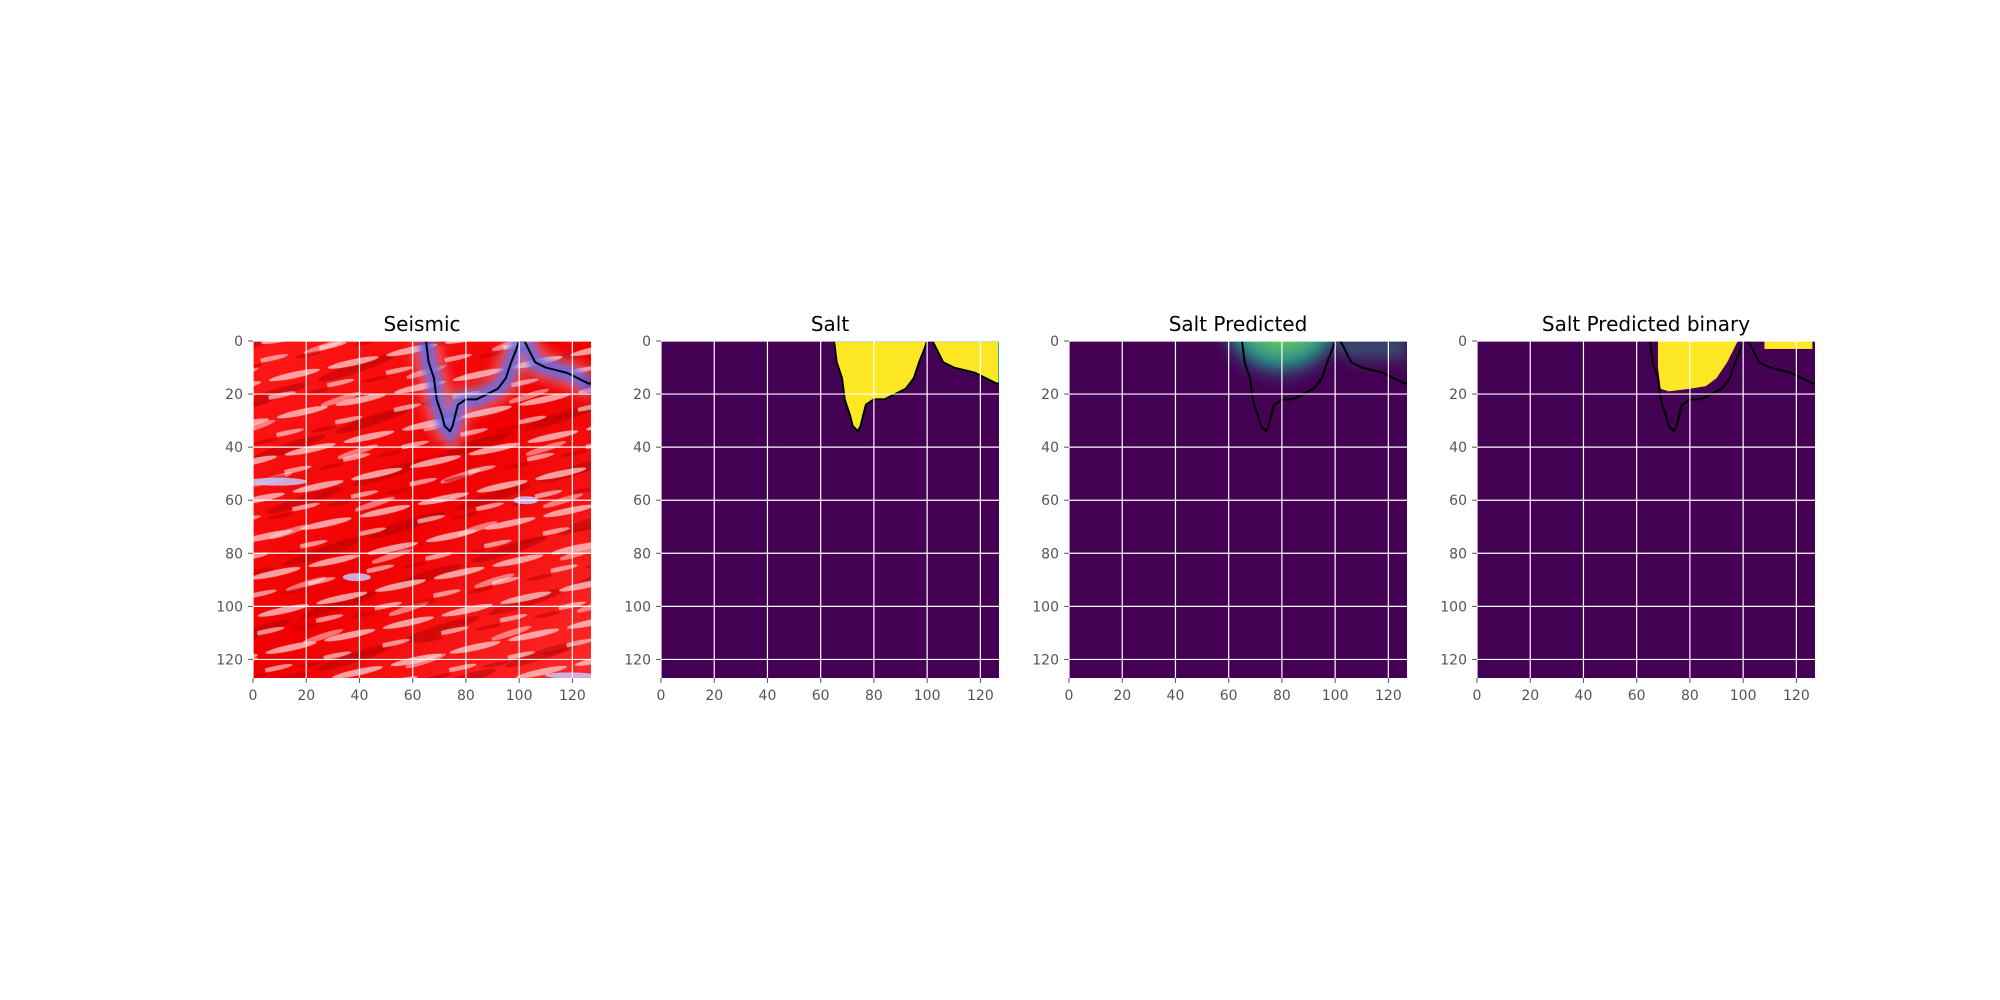  What do you see at coordinates (1371, 360) in the screenshot?
I see `prediction-right-lobe` at bounding box center [1371, 360].